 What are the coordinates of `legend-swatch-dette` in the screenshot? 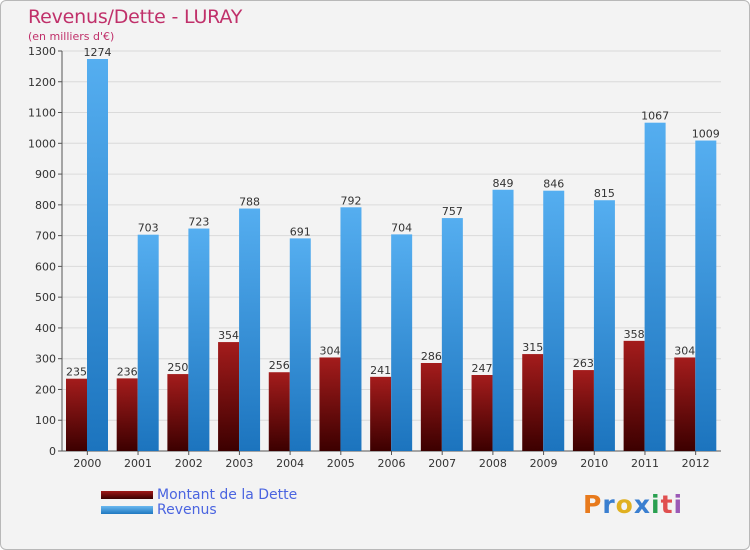 It's located at (127, 495).